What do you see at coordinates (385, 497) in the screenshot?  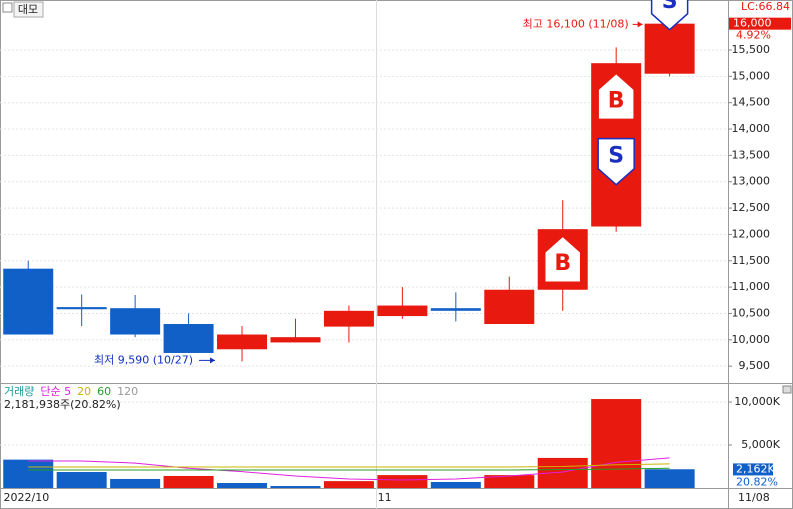 I see `x-tick-label: 11` at bounding box center [385, 497].